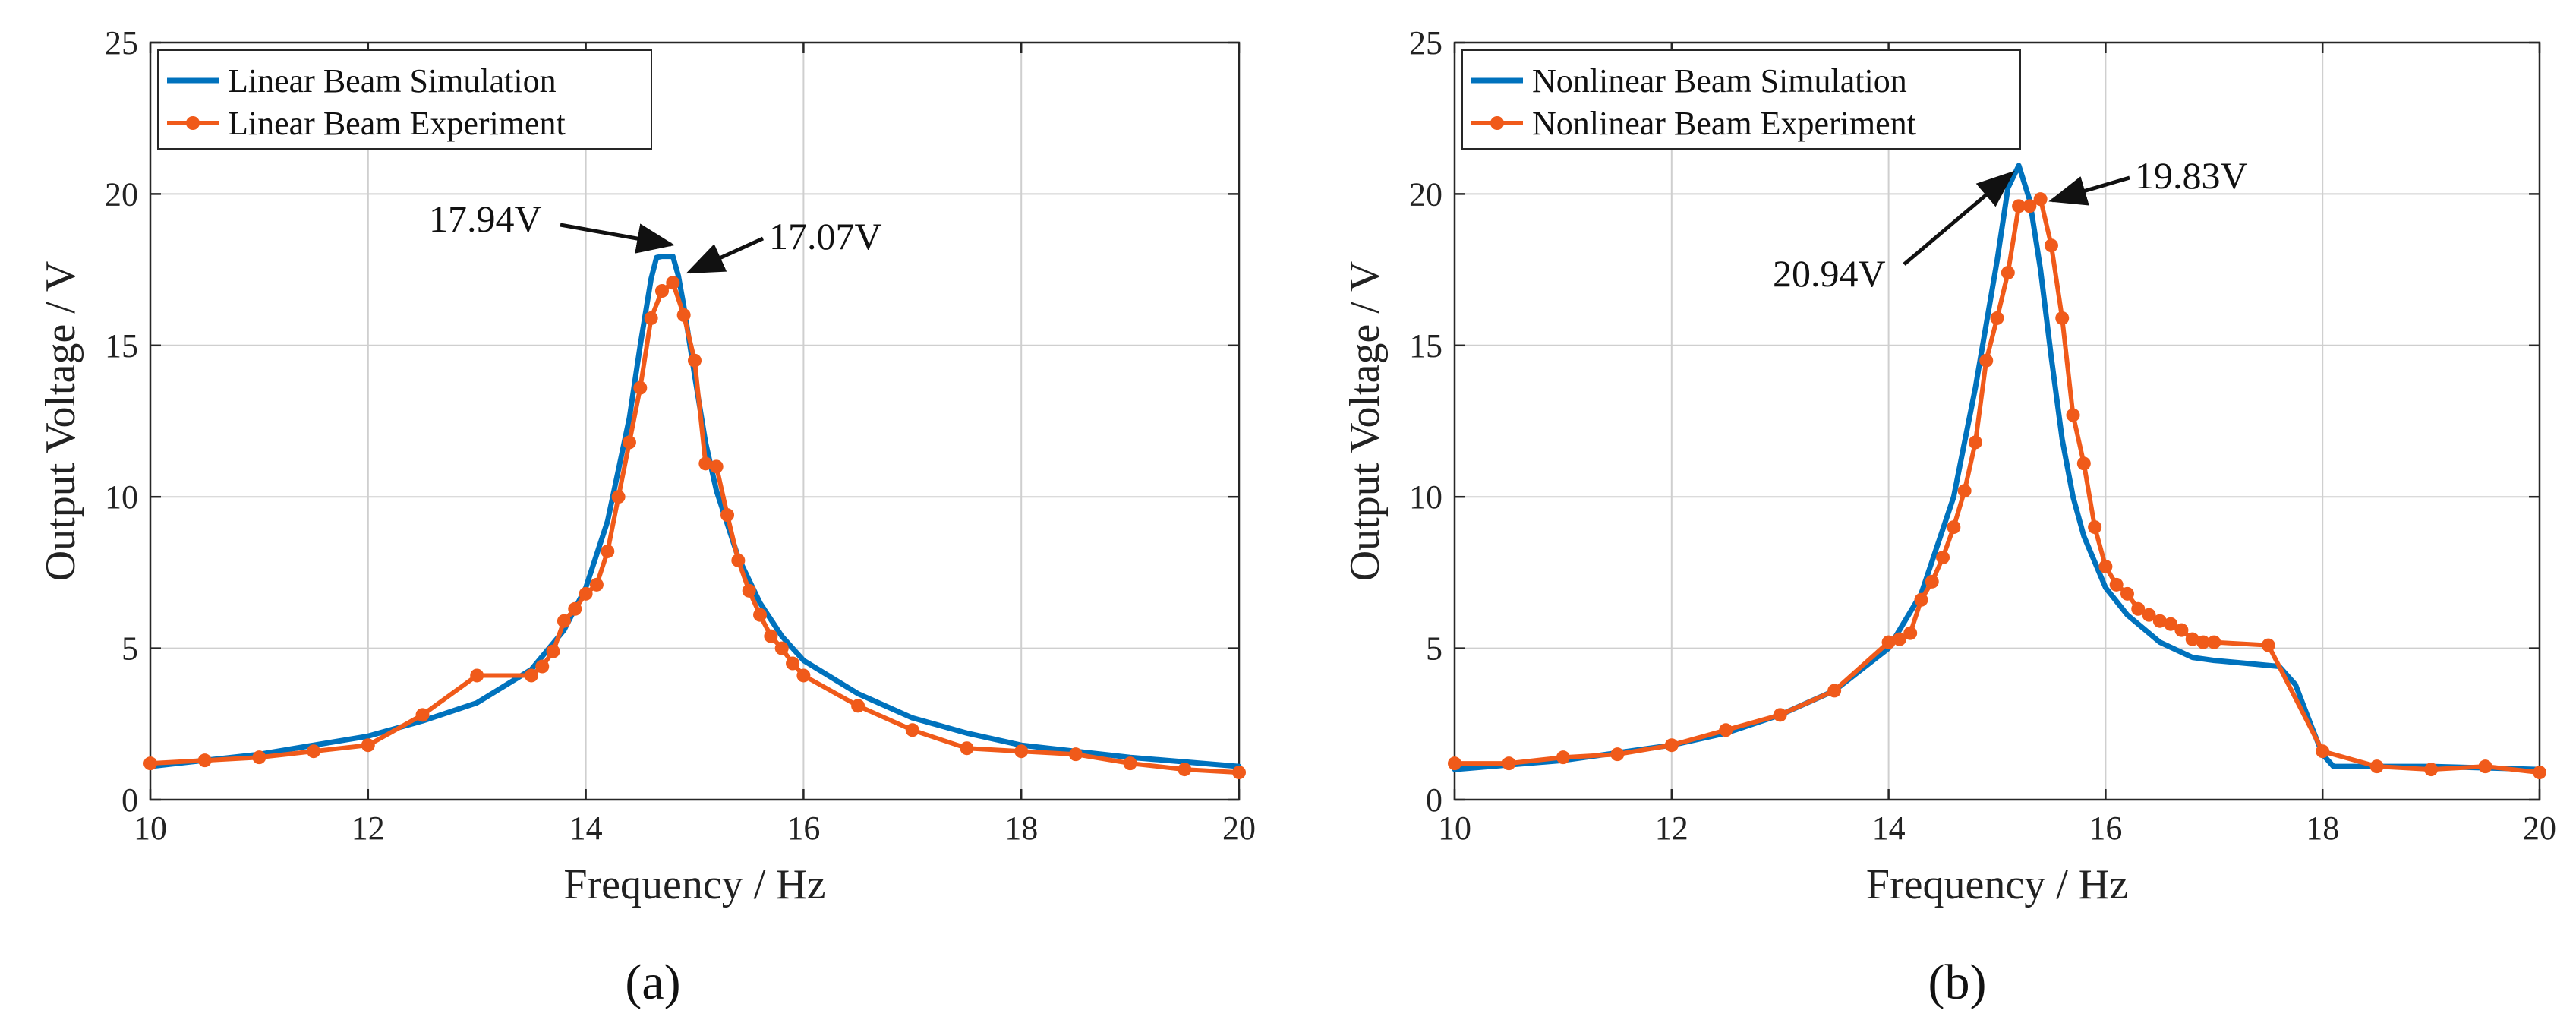 The width and height of the screenshot is (2576, 1023). I want to click on annotation-arrow, so click(617, 238).